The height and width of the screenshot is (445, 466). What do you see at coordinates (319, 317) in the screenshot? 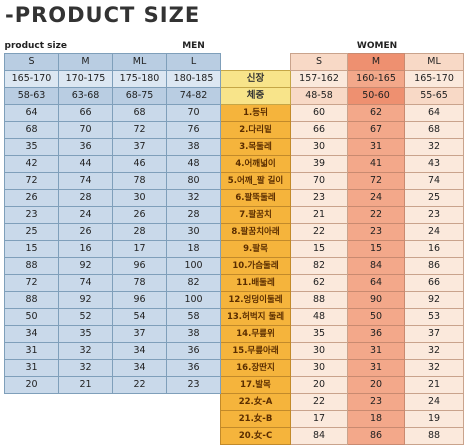
I see `women-value-cell: 48` at bounding box center [319, 317].